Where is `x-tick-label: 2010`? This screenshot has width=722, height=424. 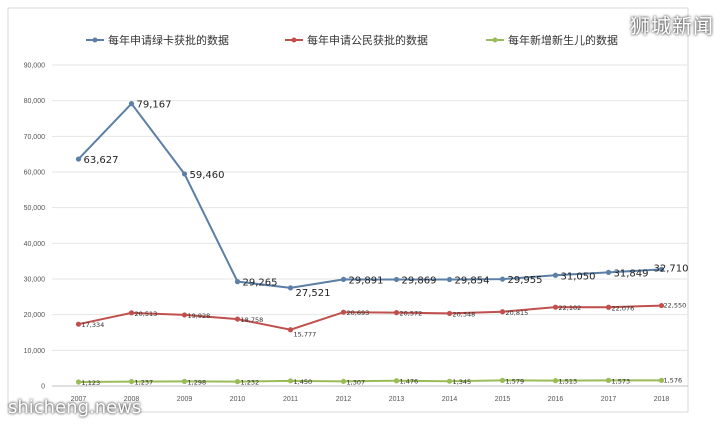 x-tick-label: 2010 is located at coordinates (238, 399).